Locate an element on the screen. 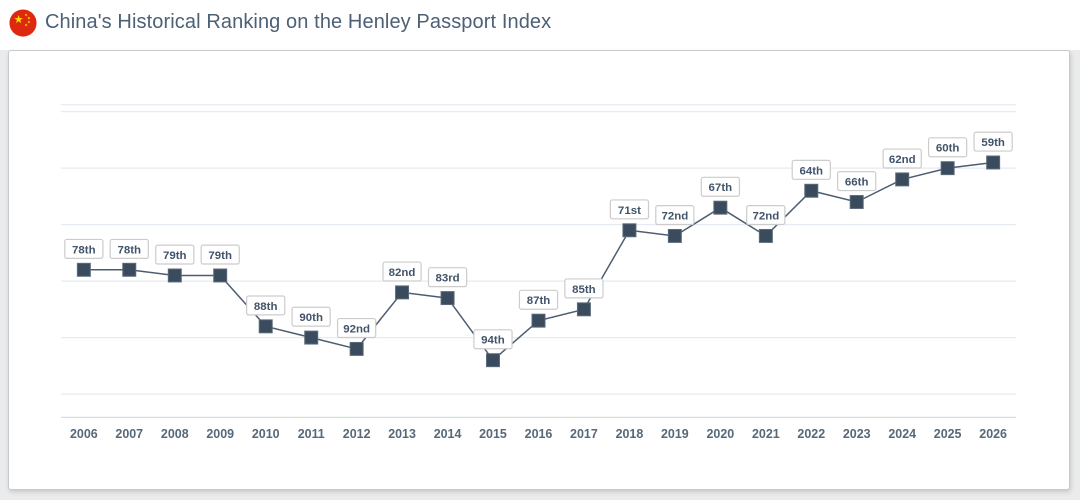 This screenshot has width=1080, height=500. x-axis-tick-label: 2015 is located at coordinates (493, 434).